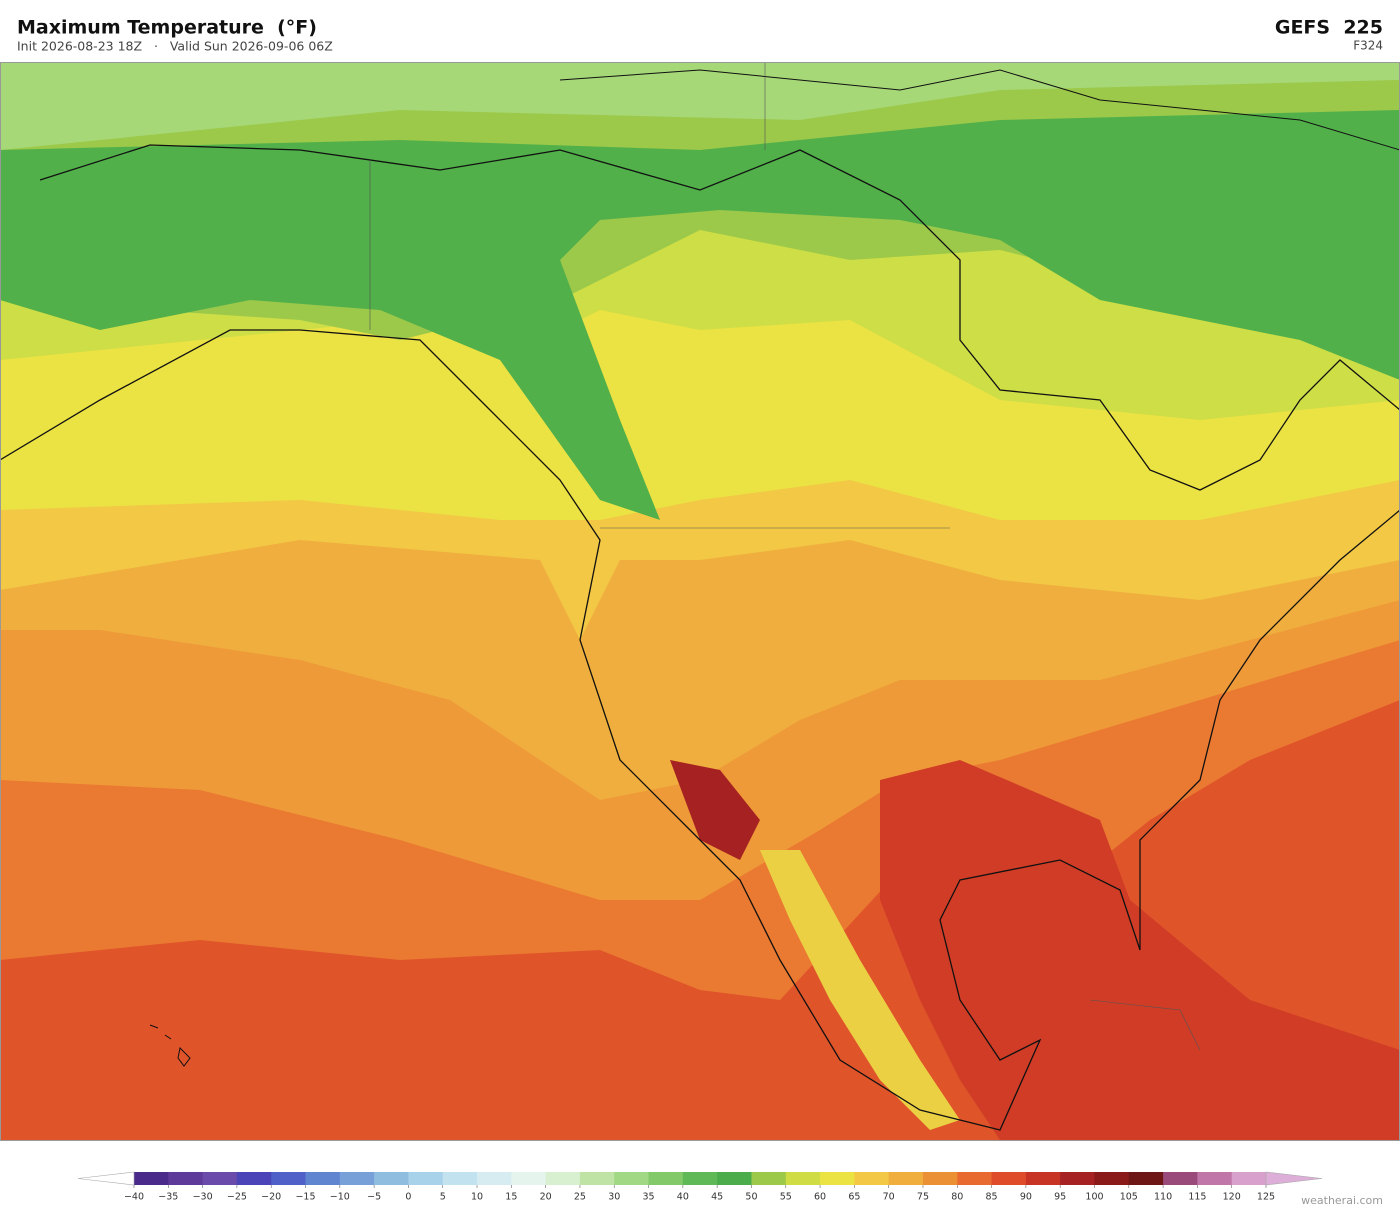 The image size is (1400, 1219). Describe the element at coordinates (305, 1197) in the screenshot. I see `colorbar-tick-label: −15` at that location.